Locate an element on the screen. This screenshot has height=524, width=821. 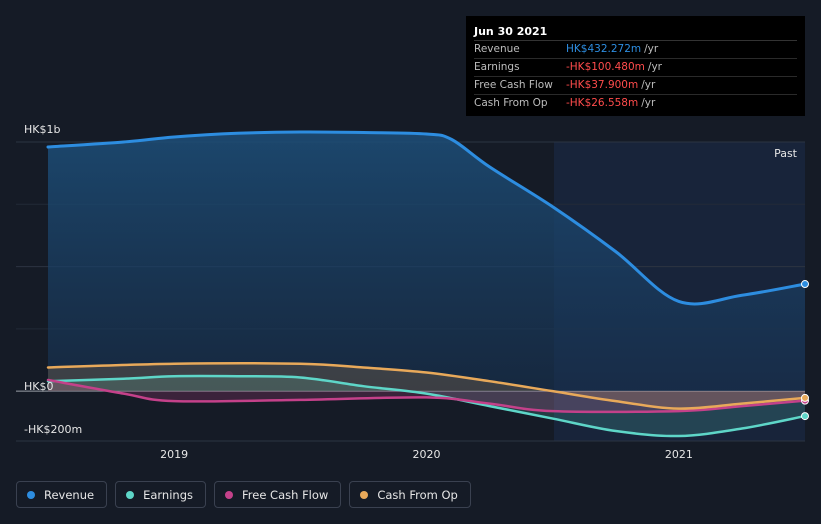
tooltip-row: Cash From Op -HK$26.558m/yr is located at coordinates (635, 103).